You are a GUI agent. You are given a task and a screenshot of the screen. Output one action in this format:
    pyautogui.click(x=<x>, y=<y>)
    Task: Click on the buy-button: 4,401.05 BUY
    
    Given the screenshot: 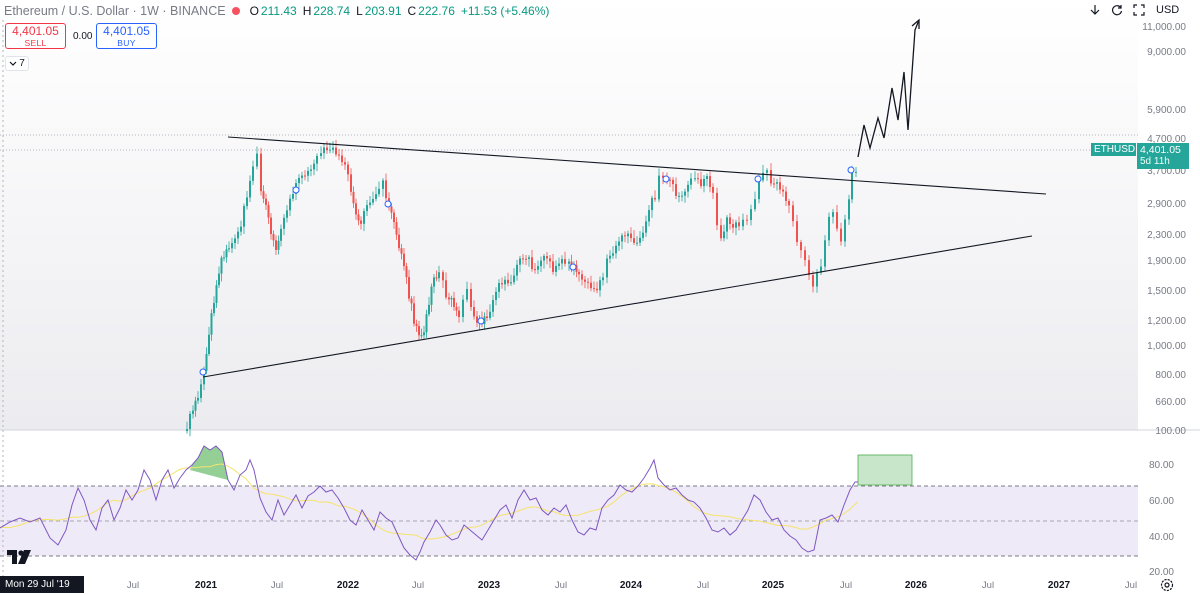 What is the action you would take?
    pyautogui.click(x=126, y=36)
    